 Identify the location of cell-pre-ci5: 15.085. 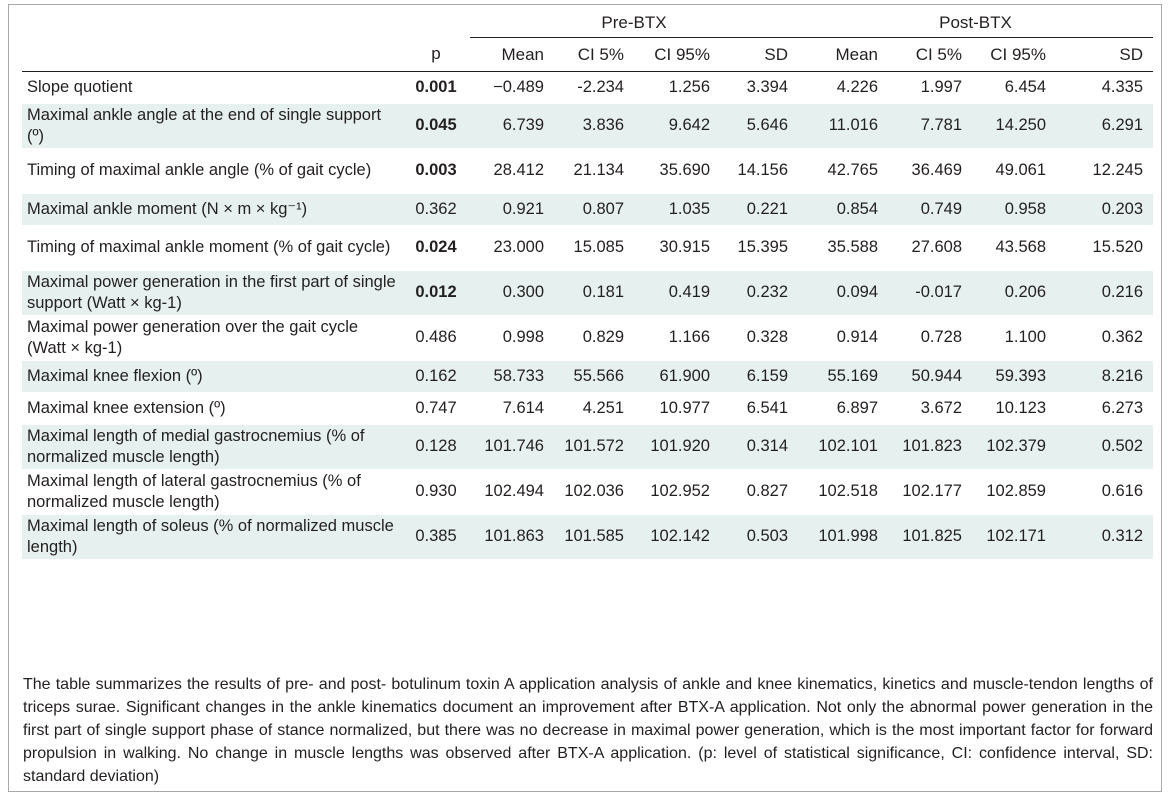
(594, 247).